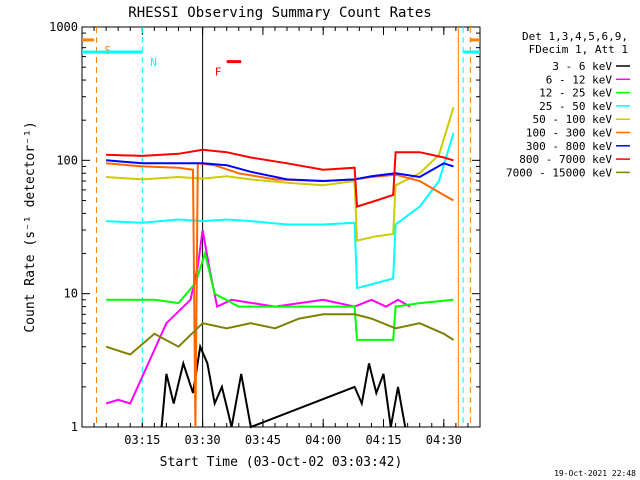 The image size is (640, 480). I want to click on legend-header: FDecim 1, Att 1, so click(578, 49).